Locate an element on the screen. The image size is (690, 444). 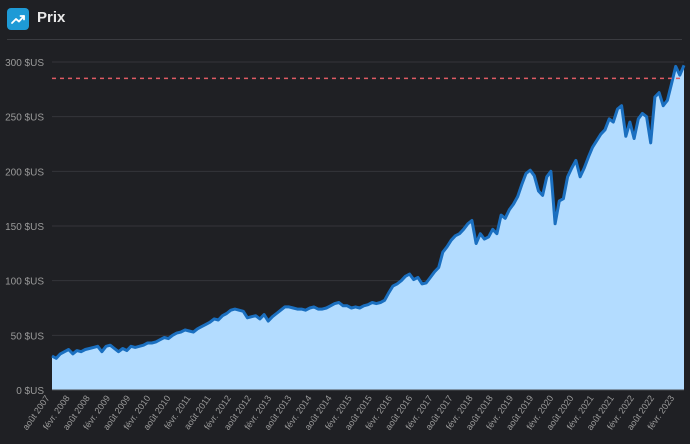
y-tick-label: 300 $US is located at coordinates (24, 63).